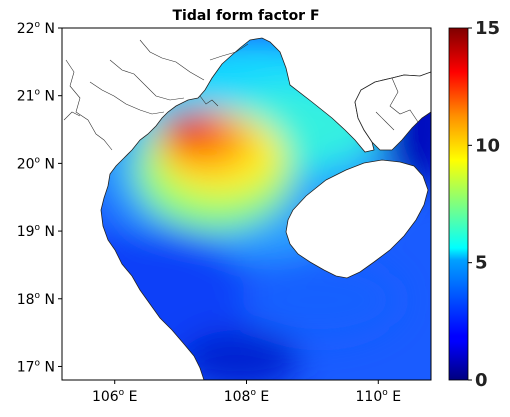 This screenshot has width=510, height=417. Describe the element at coordinates (115, 396) in the screenshot. I see `lon-tick-label: 106o E` at that location.